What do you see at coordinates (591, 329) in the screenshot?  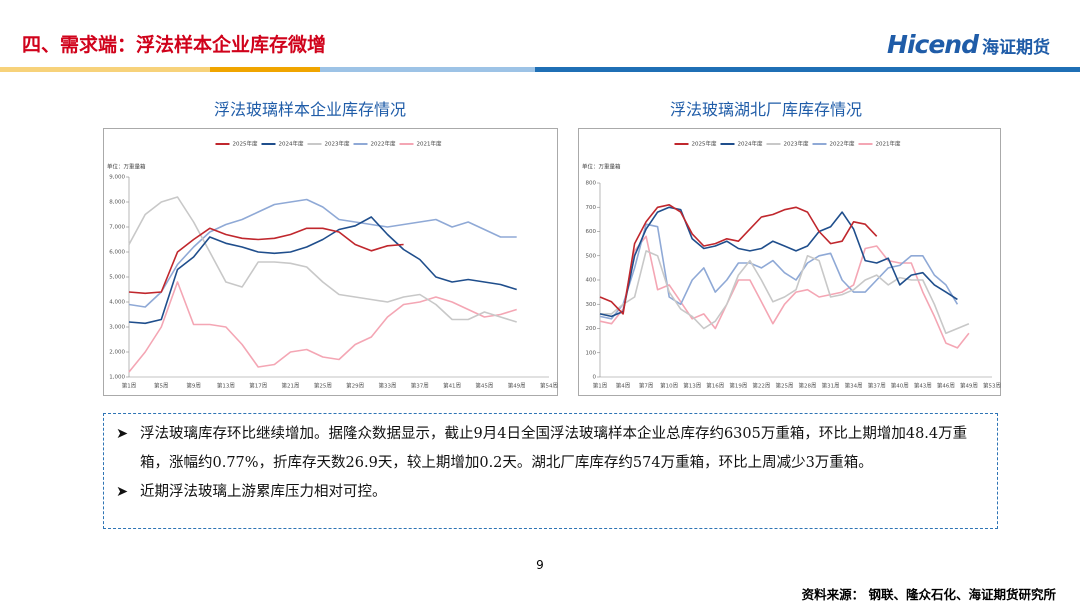 I see `y-tick-label: 200` at bounding box center [591, 329].